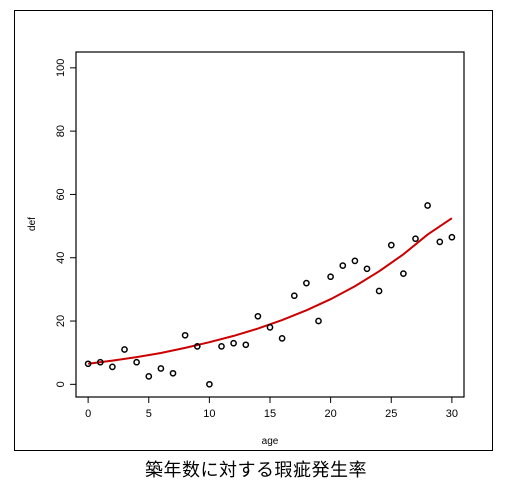  I want to click on x-axis: 0 5 10 15 20 25 30, so click(271, 408).